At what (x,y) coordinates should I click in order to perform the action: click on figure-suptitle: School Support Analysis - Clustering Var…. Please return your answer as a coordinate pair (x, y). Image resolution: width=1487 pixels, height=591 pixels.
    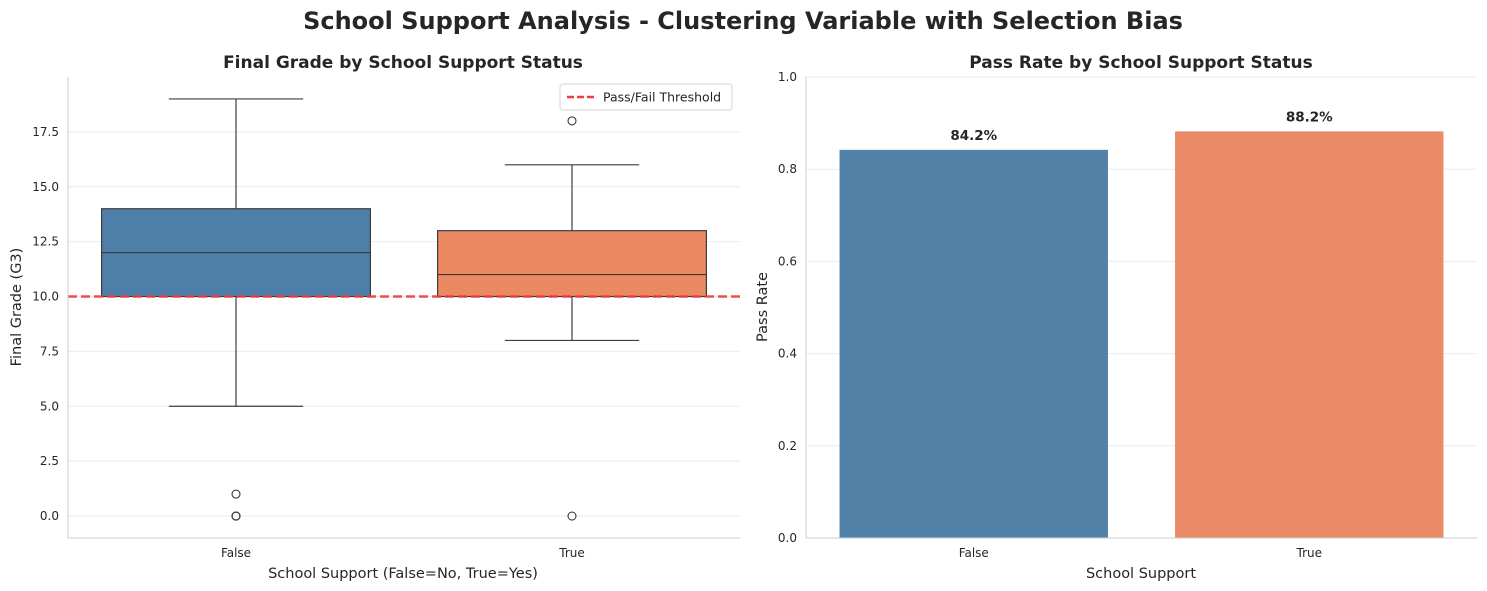
    Looking at the image, I should click on (743, 21).